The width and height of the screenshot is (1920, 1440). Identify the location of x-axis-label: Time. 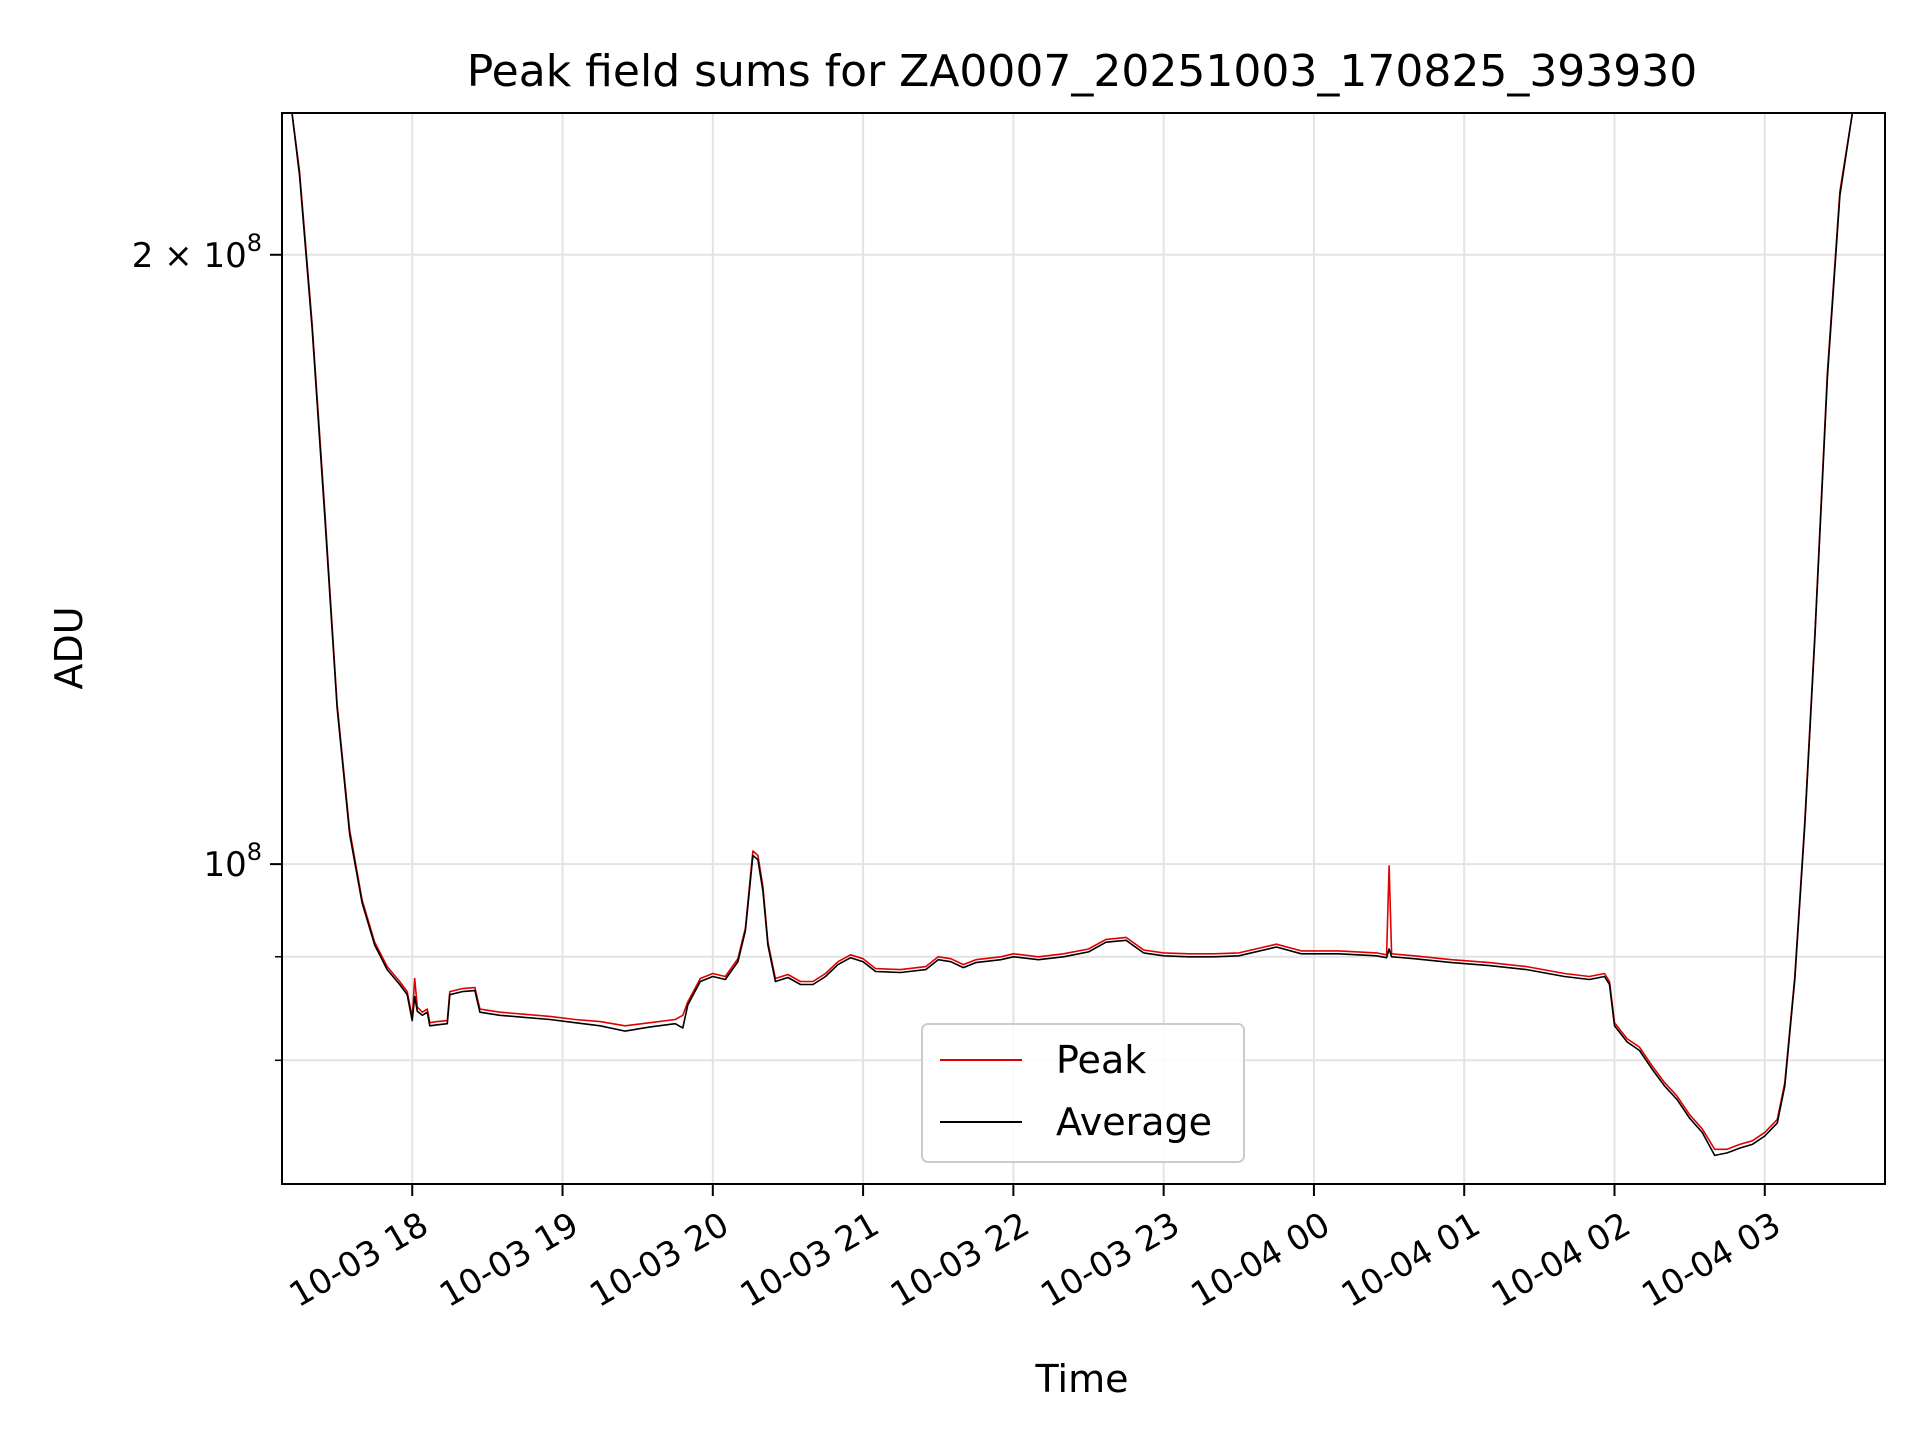
(1082, 1379).